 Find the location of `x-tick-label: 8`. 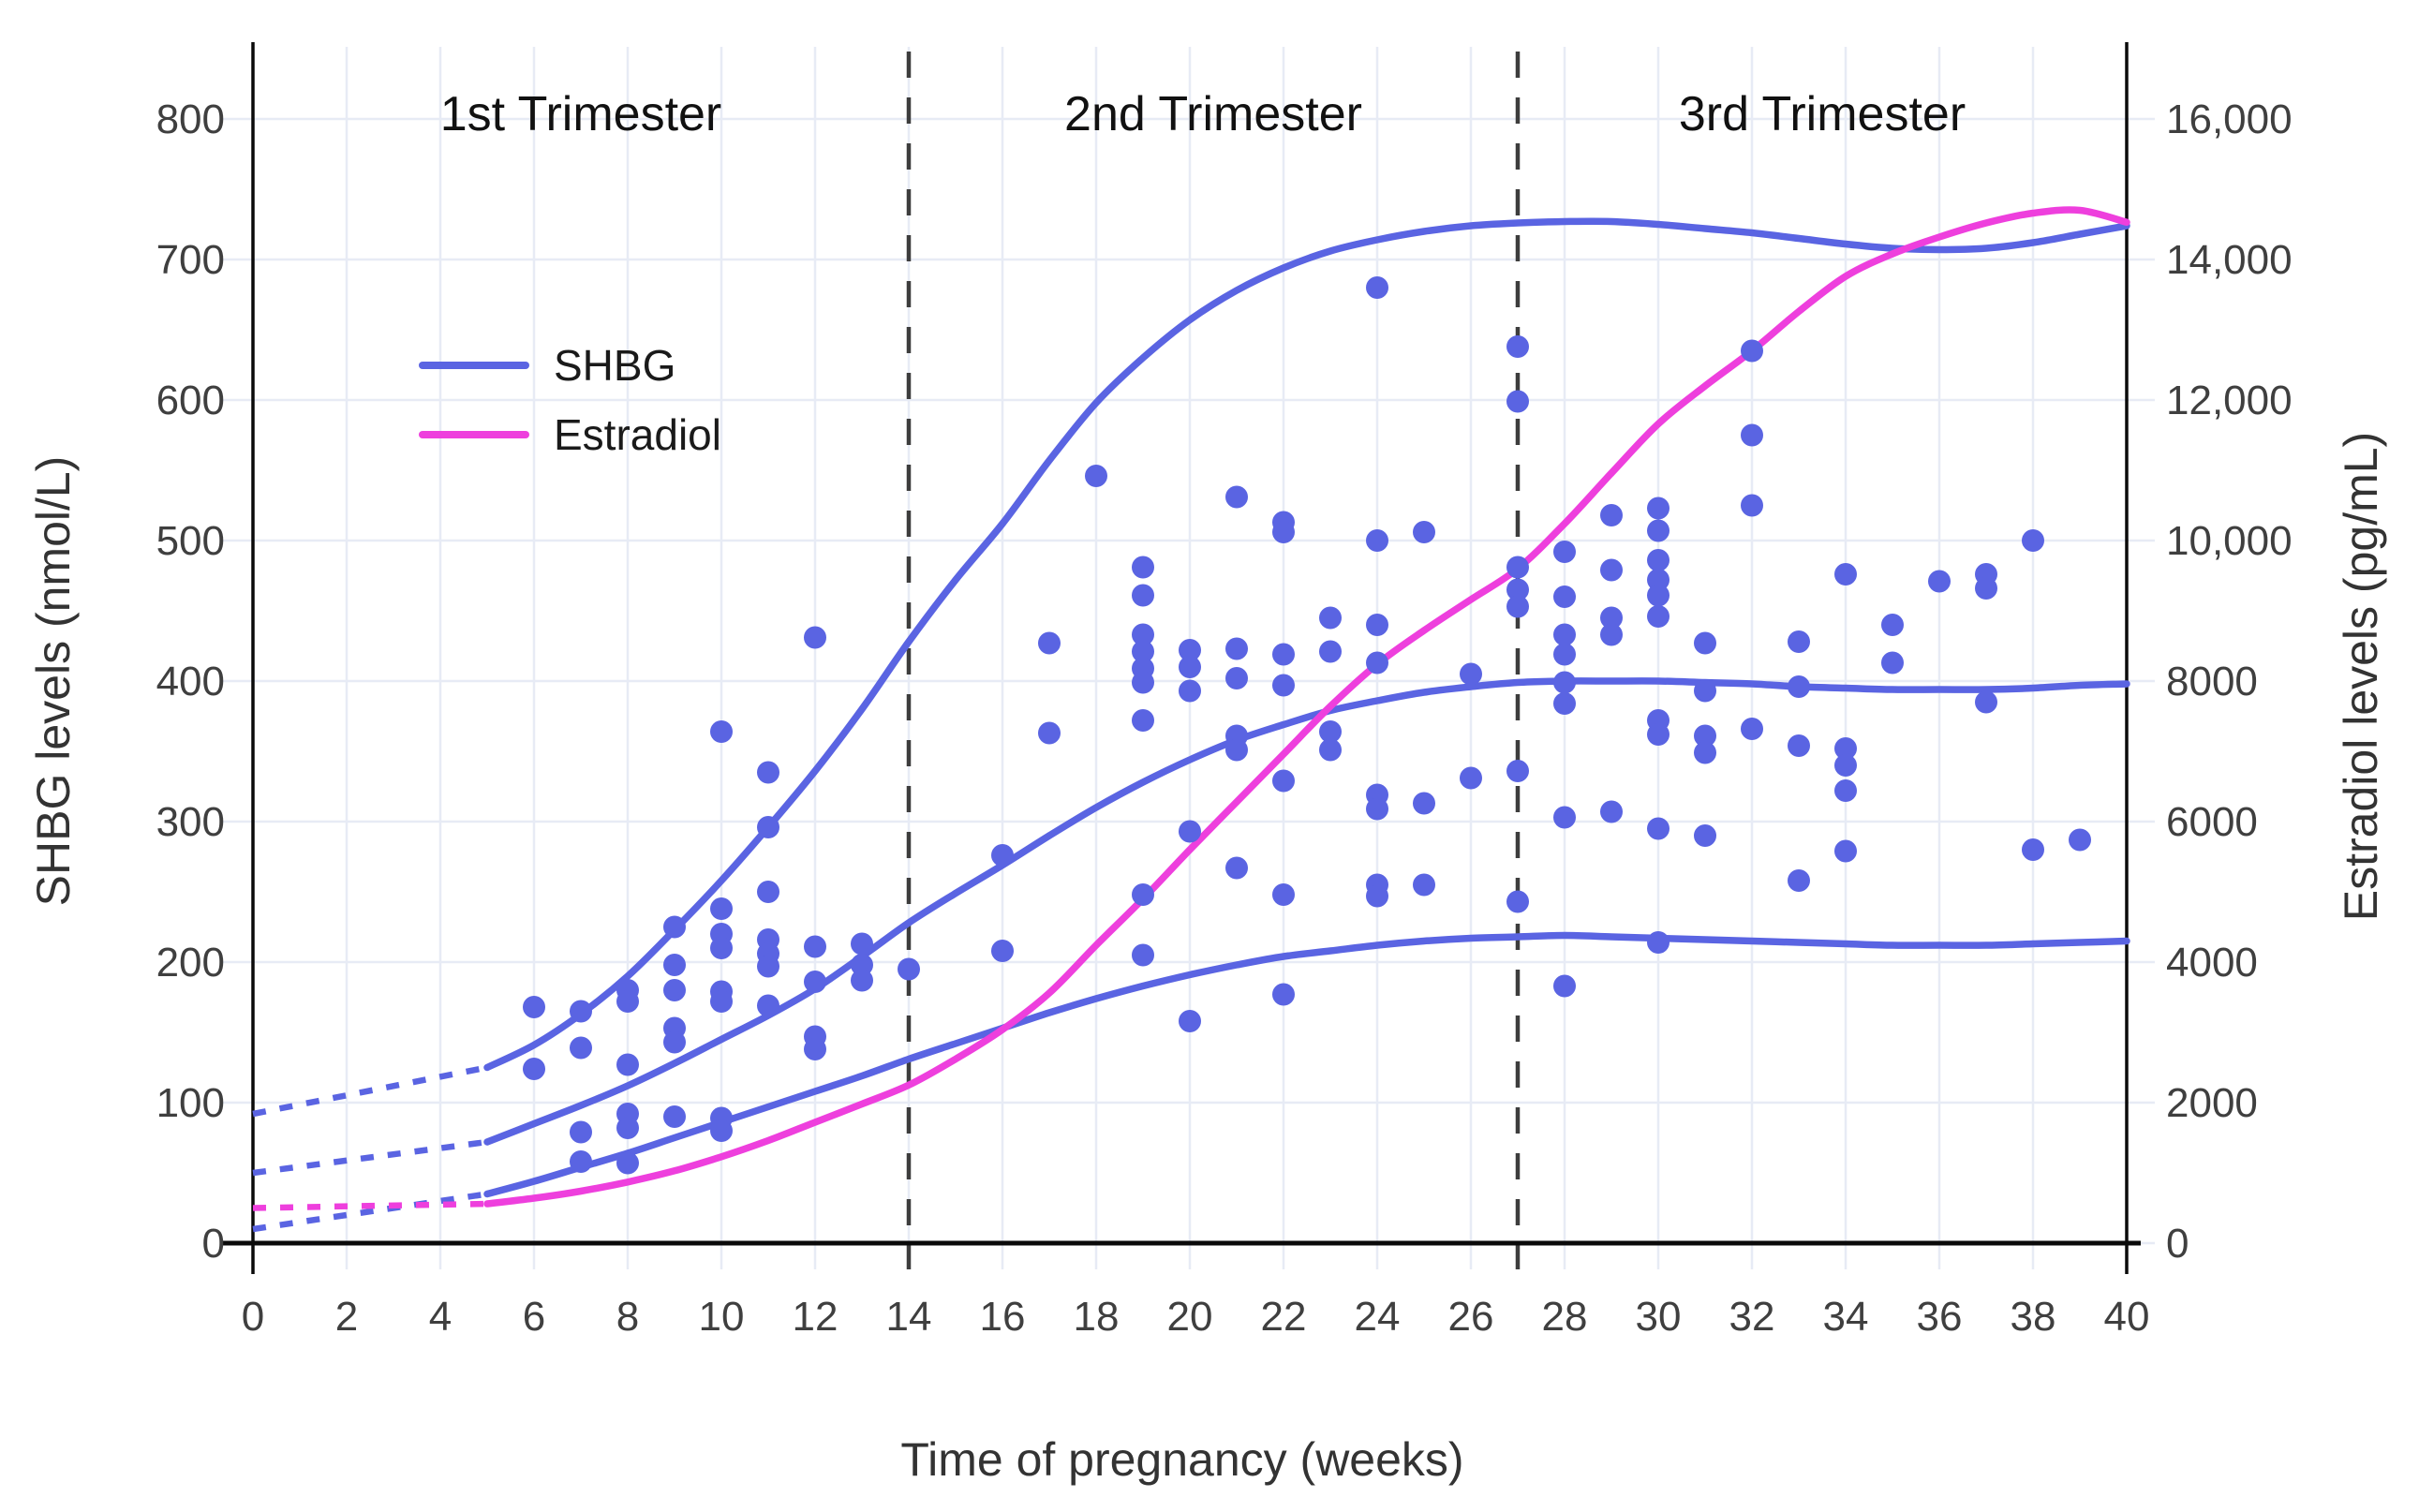

x-tick-label: 8 is located at coordinates (627, 1317).